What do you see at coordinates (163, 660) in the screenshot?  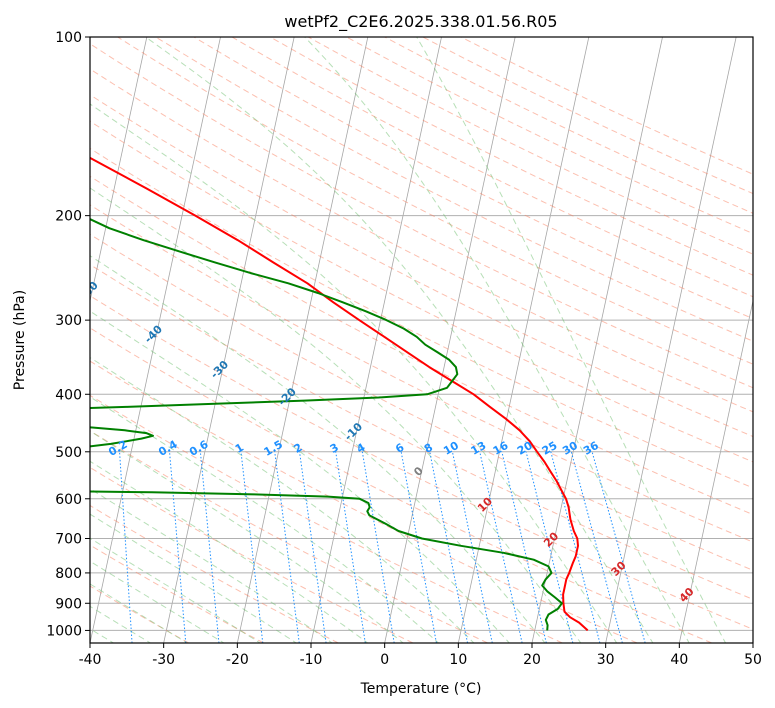 I see `x-tick-label: -30` at bounding box center [163, 660].